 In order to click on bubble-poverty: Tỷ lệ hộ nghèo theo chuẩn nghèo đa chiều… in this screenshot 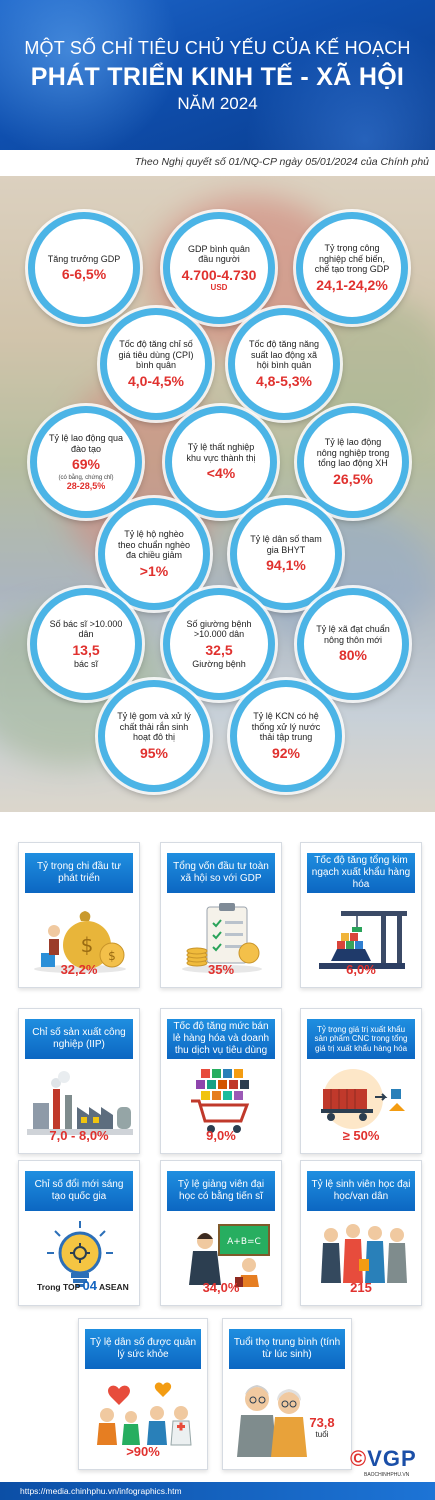, I will do `click(154, 554)`.